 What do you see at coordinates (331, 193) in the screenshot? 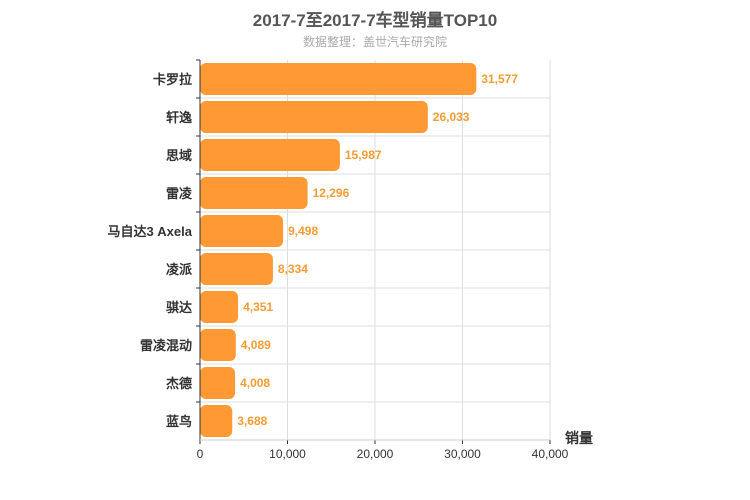
I see `data-label: 12,296` at bounding box center [331, 193].